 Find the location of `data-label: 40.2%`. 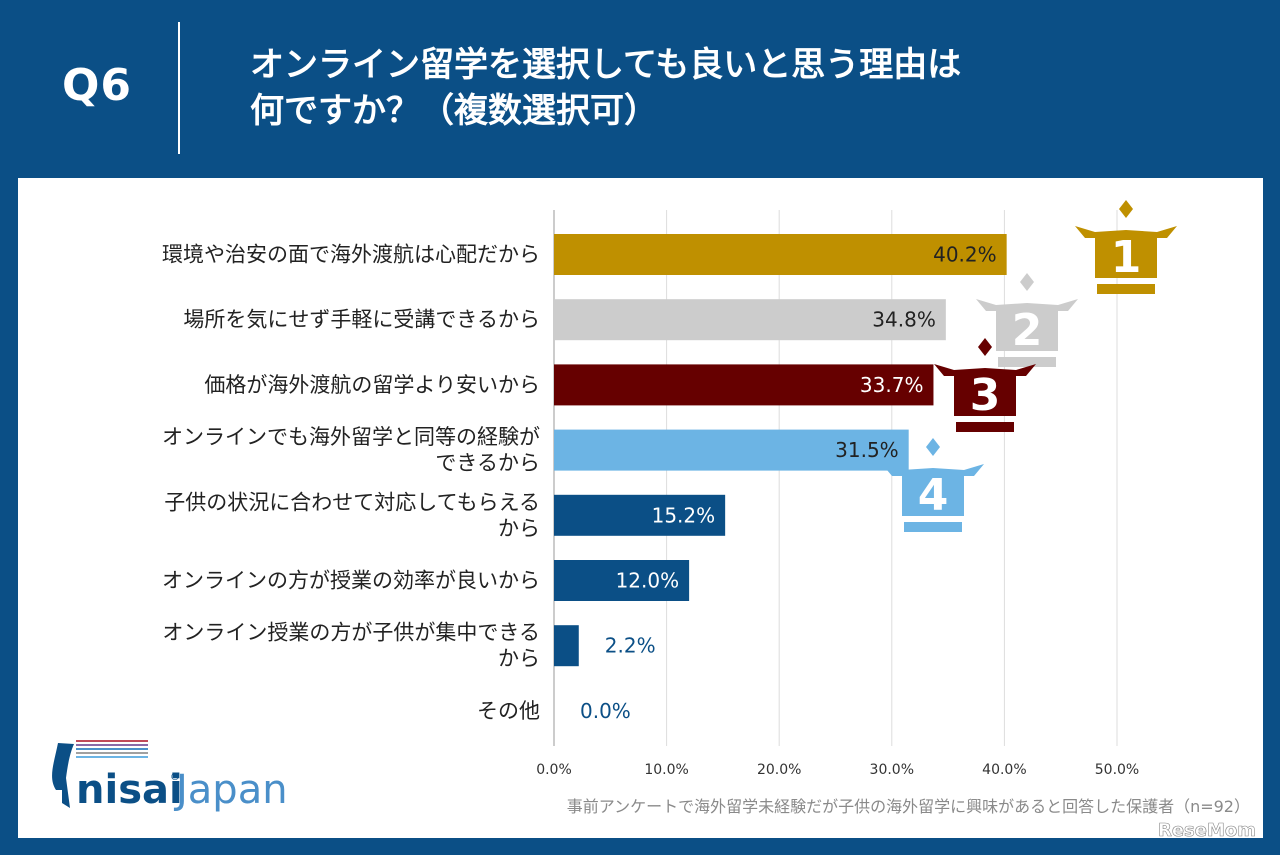

data-label: 40.2% is located at coordinates (965, 255).